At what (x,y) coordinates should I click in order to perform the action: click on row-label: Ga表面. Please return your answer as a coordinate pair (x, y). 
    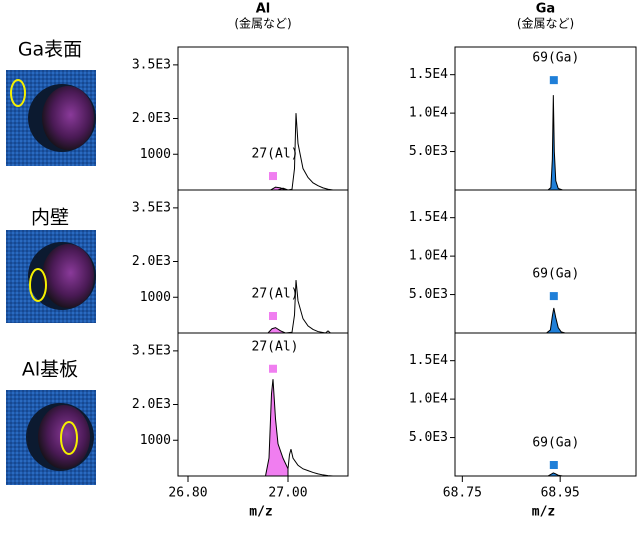
    Looking at the image, I should click on (50, 50).